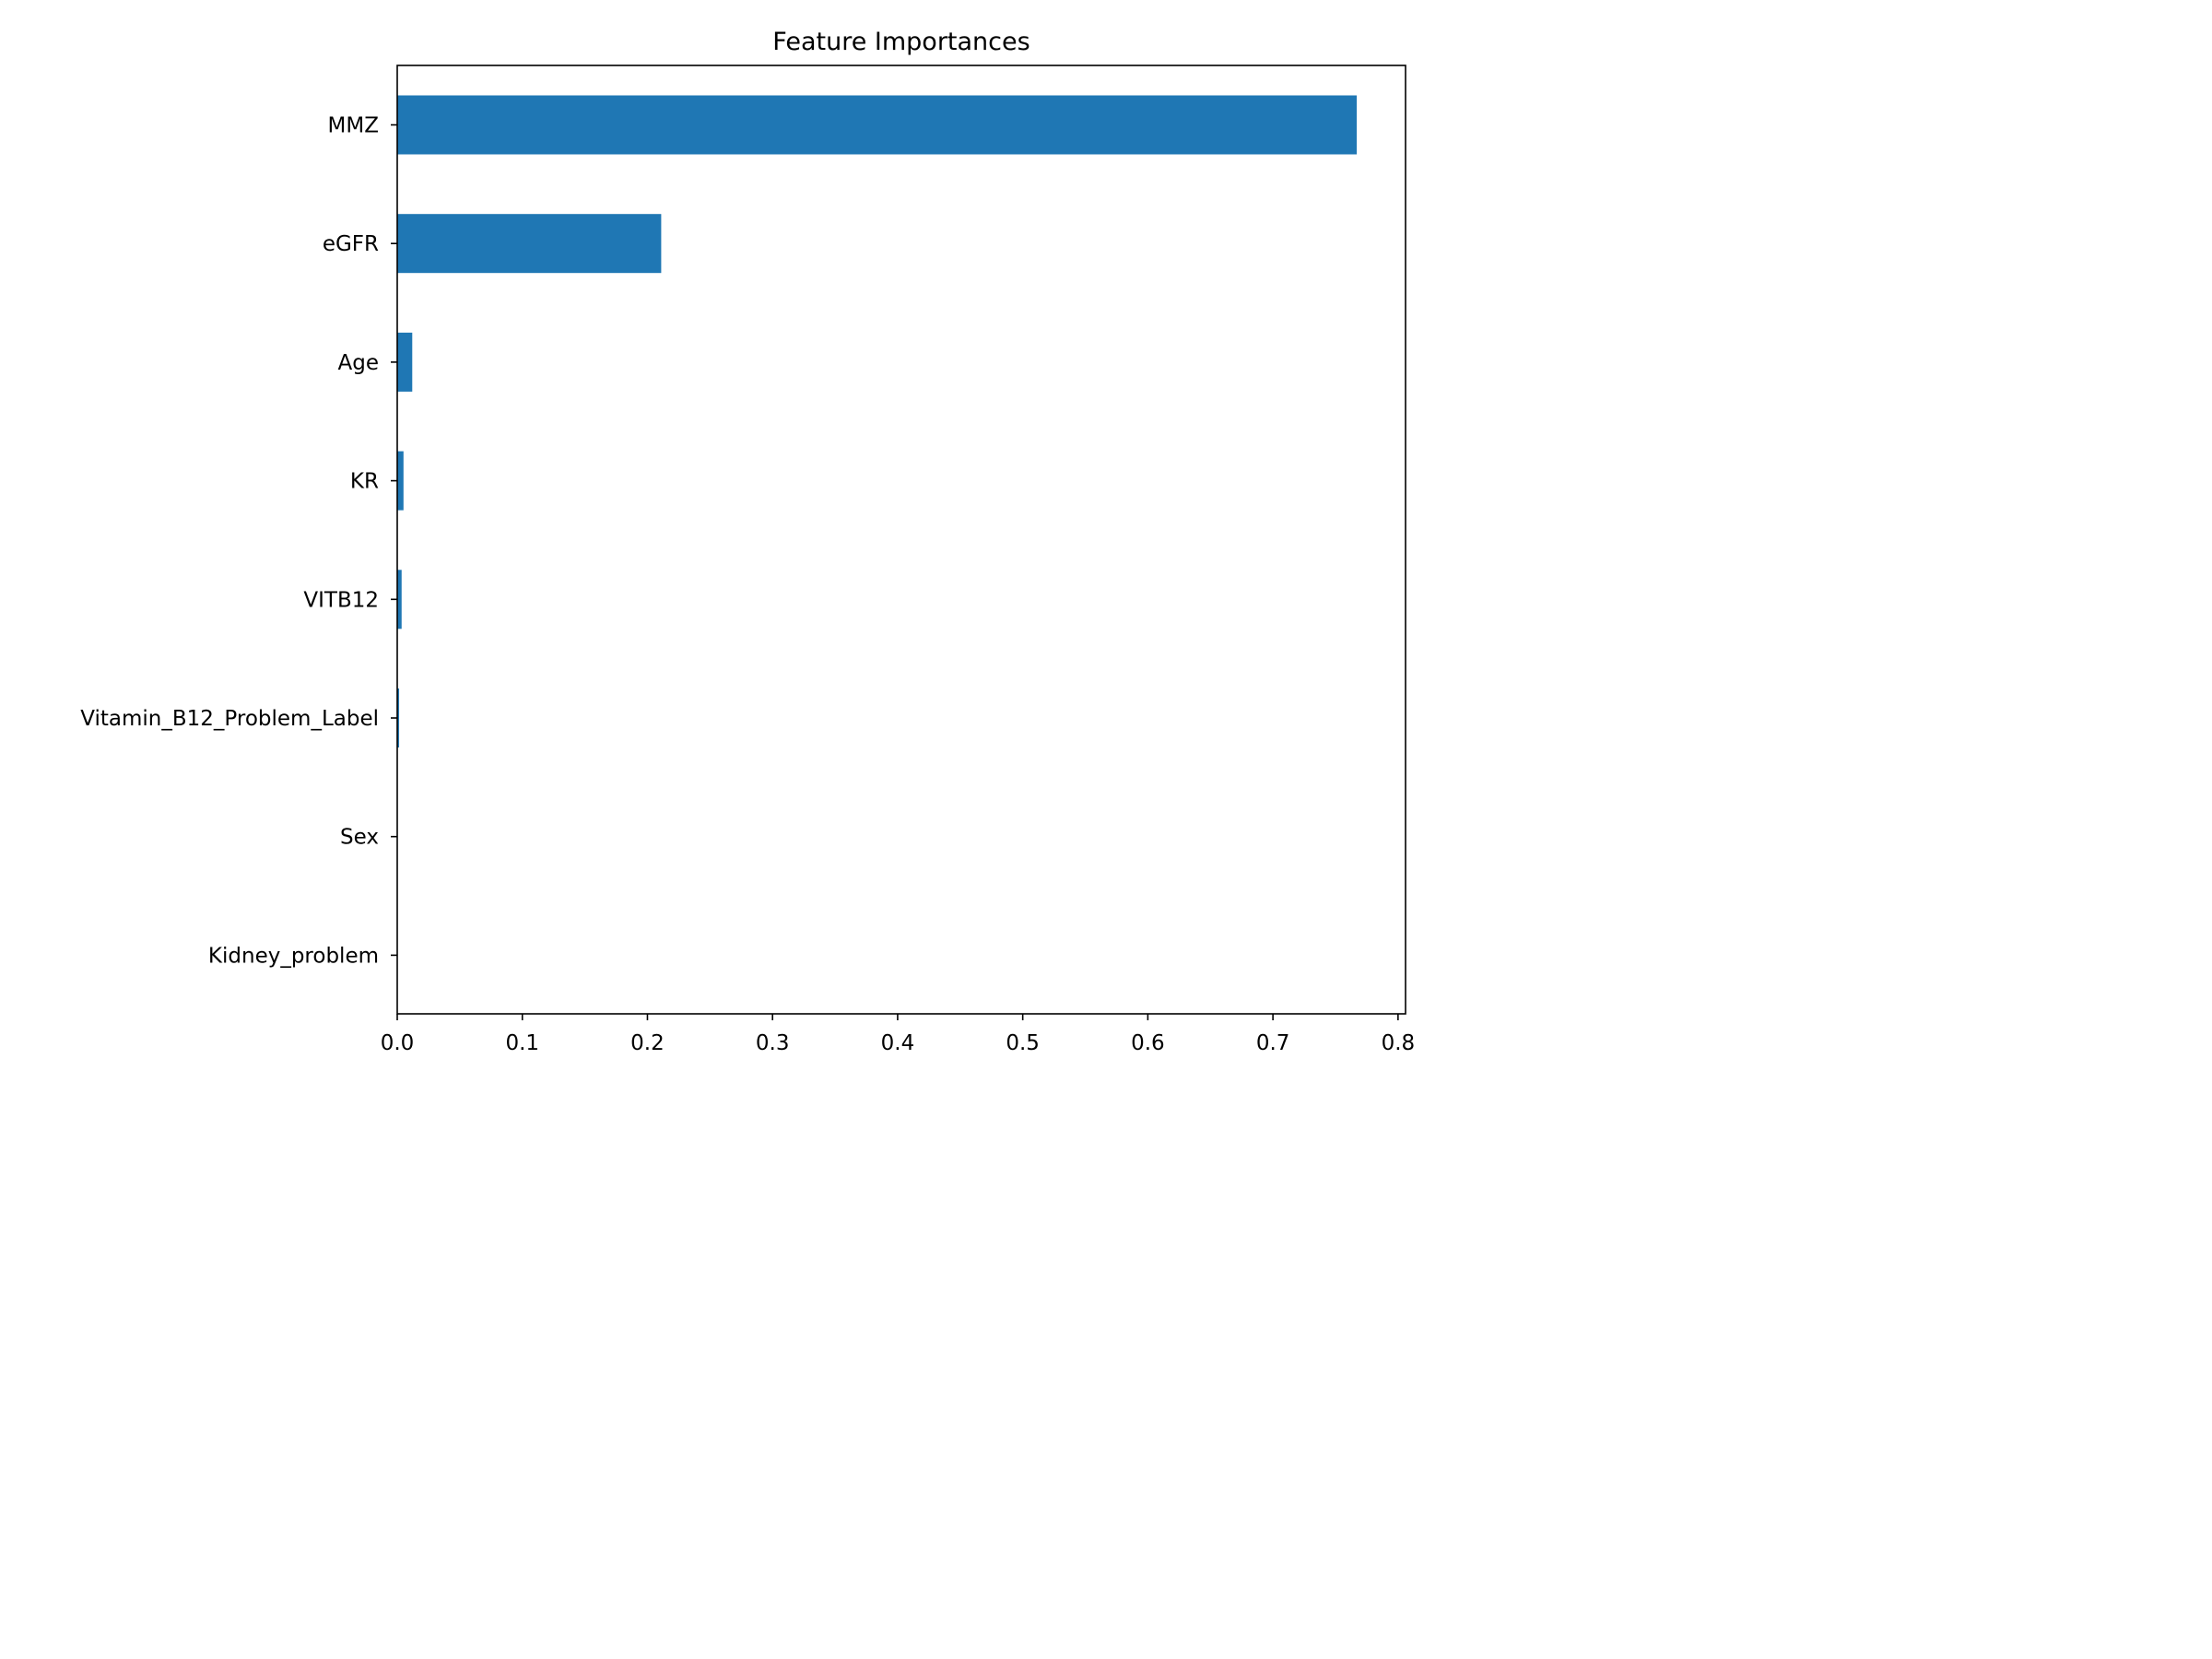 This screenshot has width=2212, height=1659. I want to click on bar-eGFR, so click(529, 244).